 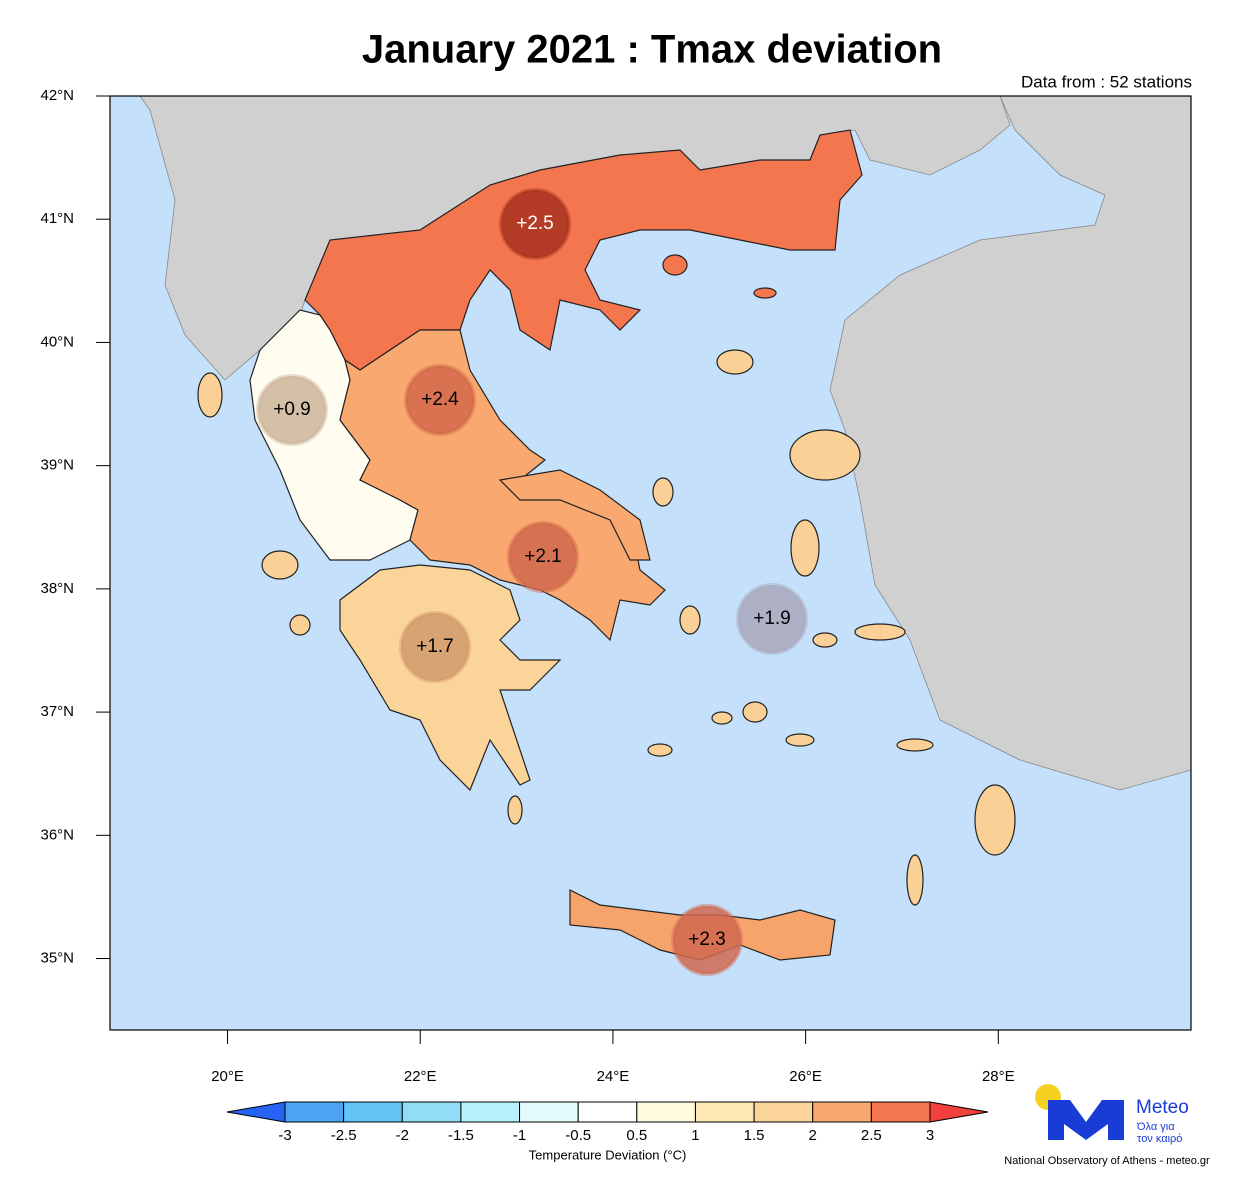 What do you see at coordinates (420, 1076) in the screenshot?
I see `x-tick-label: 22°E` at bounding box center [420, 1076].